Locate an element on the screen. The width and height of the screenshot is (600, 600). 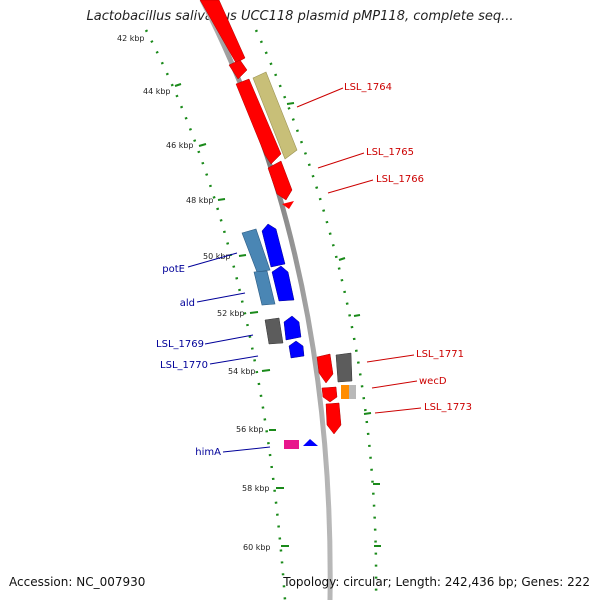
gene-label-lsl-1771: LSL_1771 is located at coordinates (440, 354).